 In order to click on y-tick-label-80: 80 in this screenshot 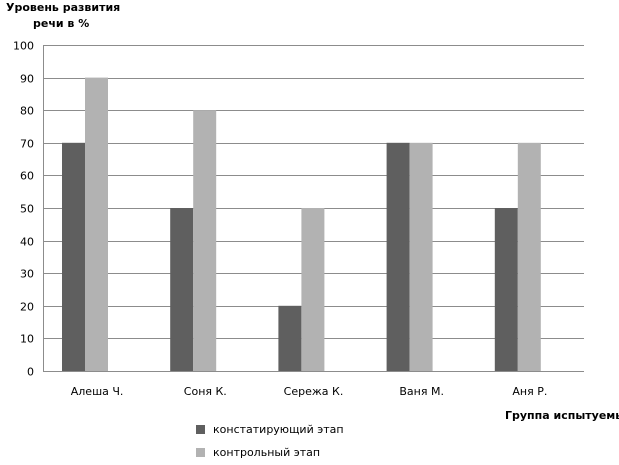, I will do `click(27, 111)`.